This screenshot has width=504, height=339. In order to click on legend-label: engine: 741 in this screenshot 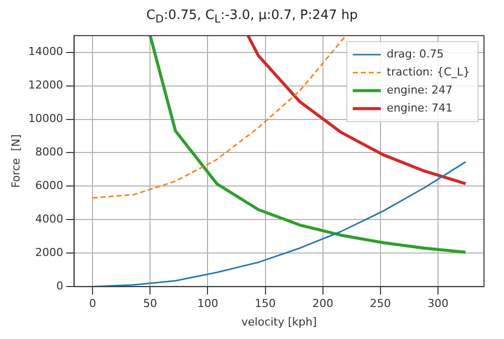, I will do `click(419, 107)`.